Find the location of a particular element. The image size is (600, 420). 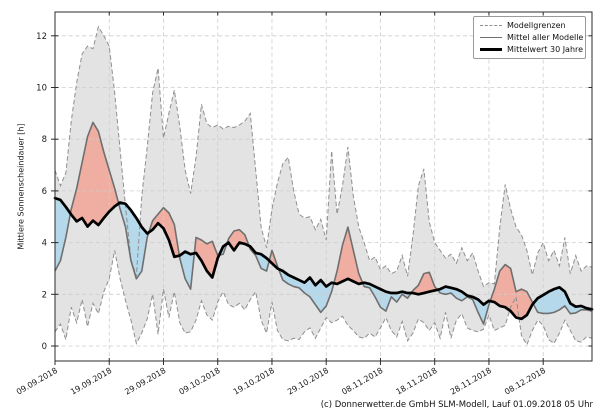

legend-item-model-bounds: Modellgrenzen is located at coordinates (530, 25).